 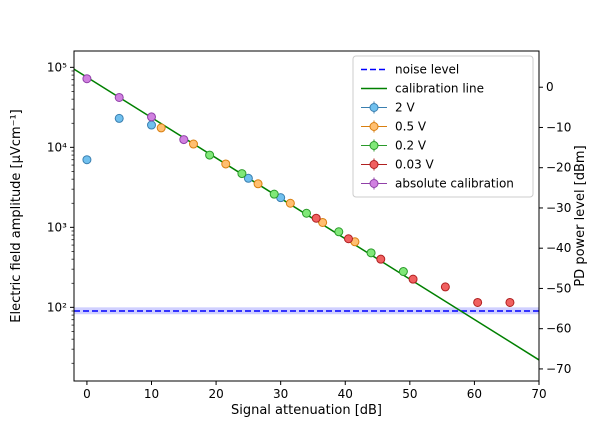 What do you see at coordinates (57, 227) in the screenshot?
I see `y-tick-label-left: 10³` at bounding box center [57, 227].